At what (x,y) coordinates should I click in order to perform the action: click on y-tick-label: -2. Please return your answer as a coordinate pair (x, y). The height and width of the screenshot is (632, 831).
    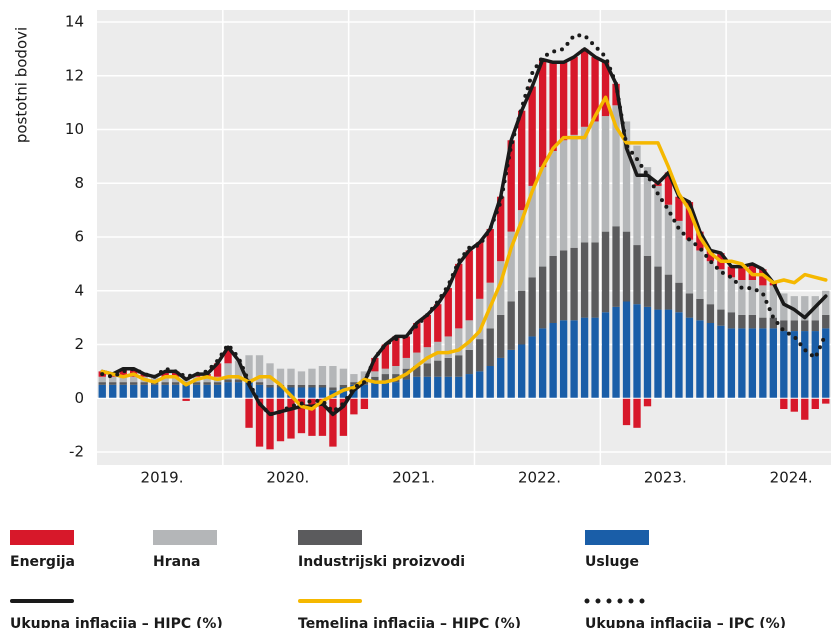
    Looking at the image, I should click on (76, 452).